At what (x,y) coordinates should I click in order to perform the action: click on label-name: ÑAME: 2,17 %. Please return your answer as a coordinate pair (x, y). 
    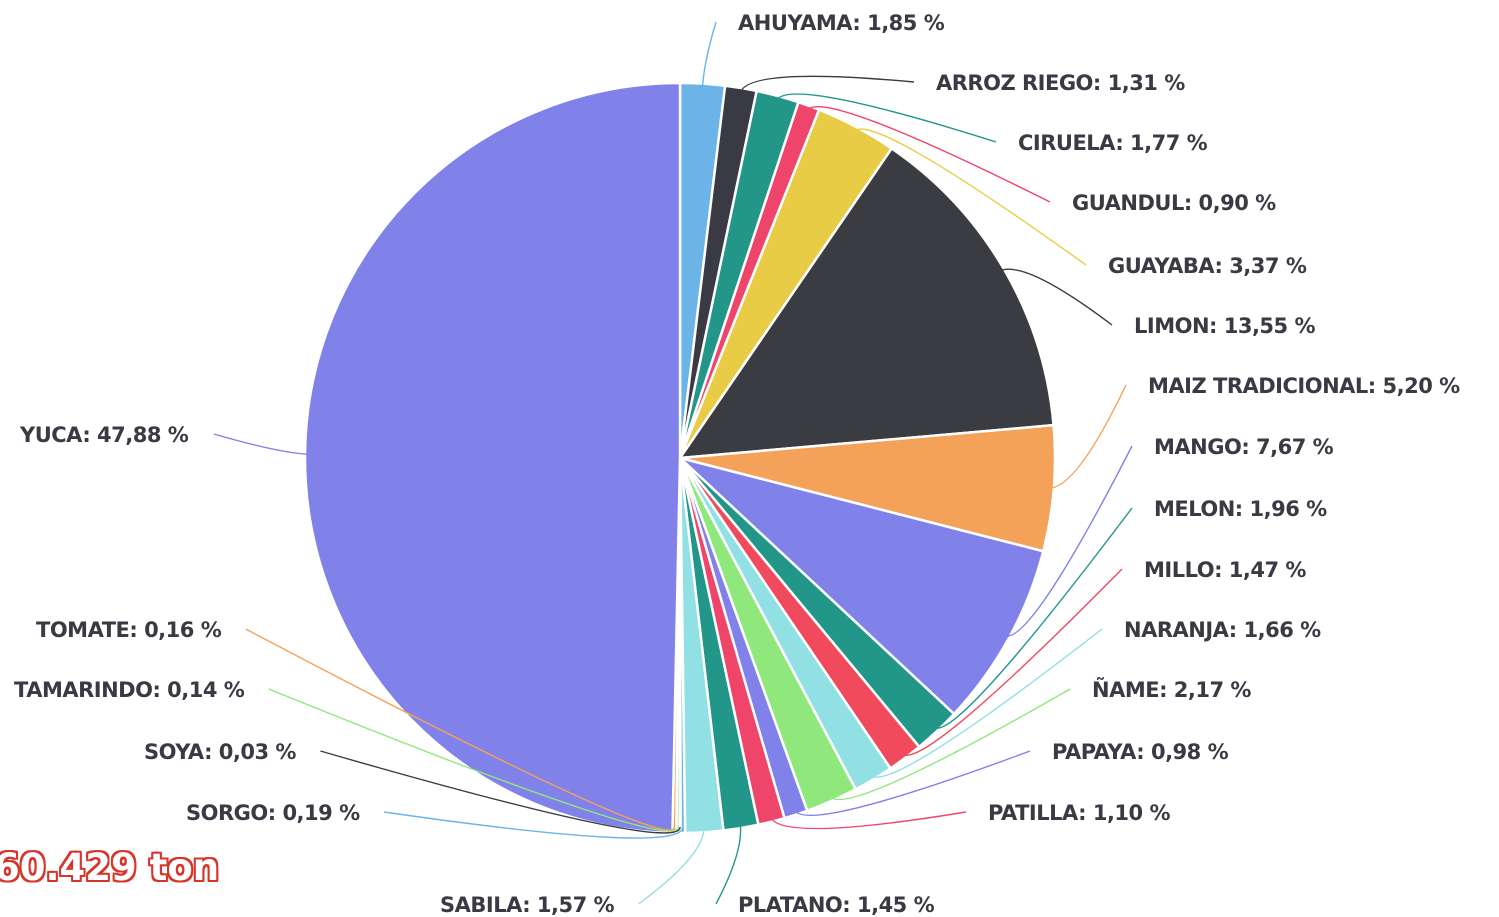
    Looking at the image, I should click on (1171, 689).